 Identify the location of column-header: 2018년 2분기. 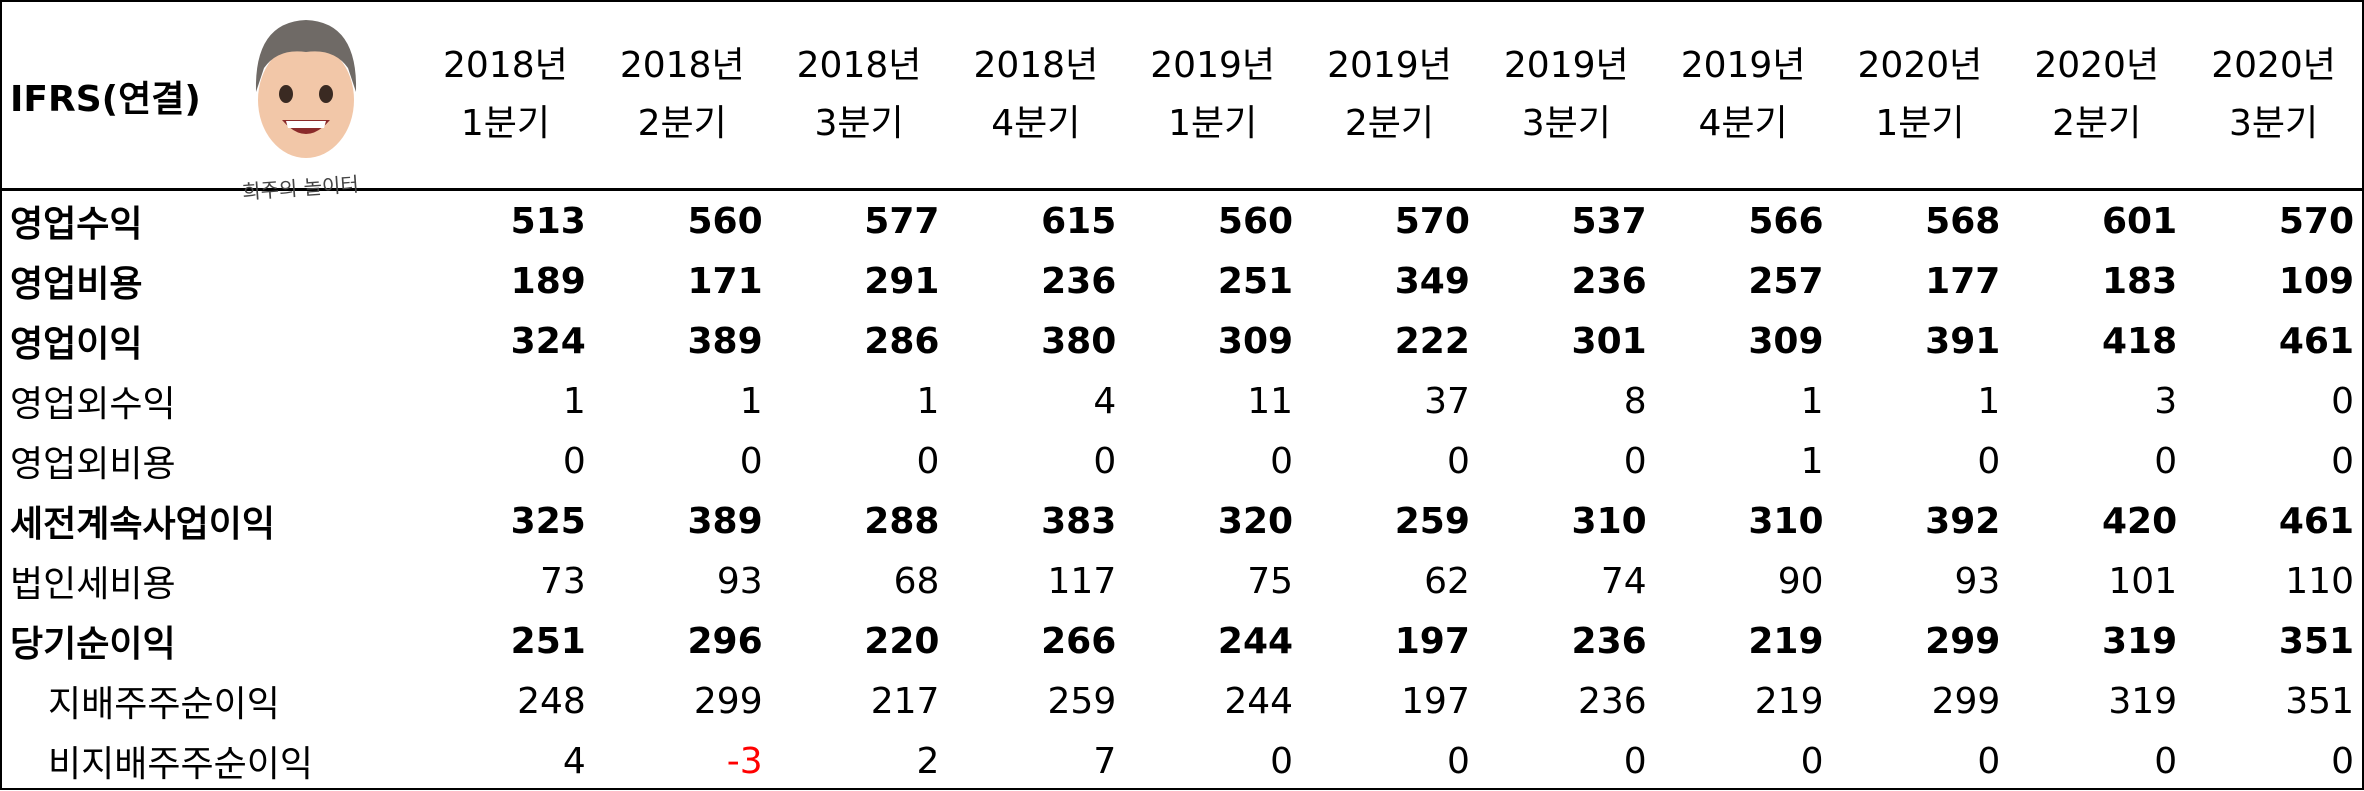
(682, 96).